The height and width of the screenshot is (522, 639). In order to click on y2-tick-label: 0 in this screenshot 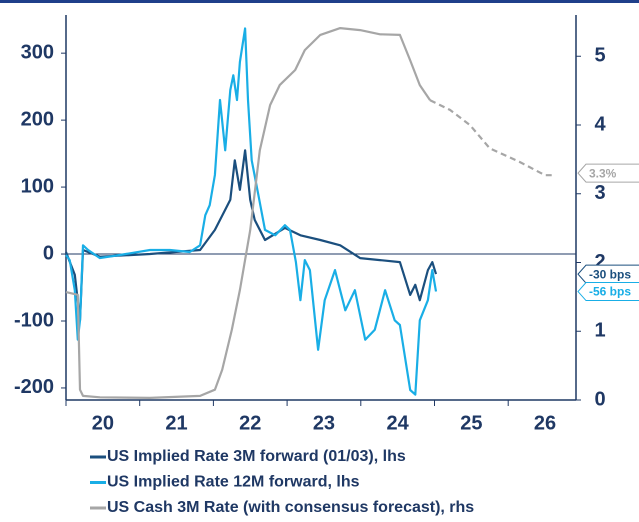, I will do `click(599, 399)`.